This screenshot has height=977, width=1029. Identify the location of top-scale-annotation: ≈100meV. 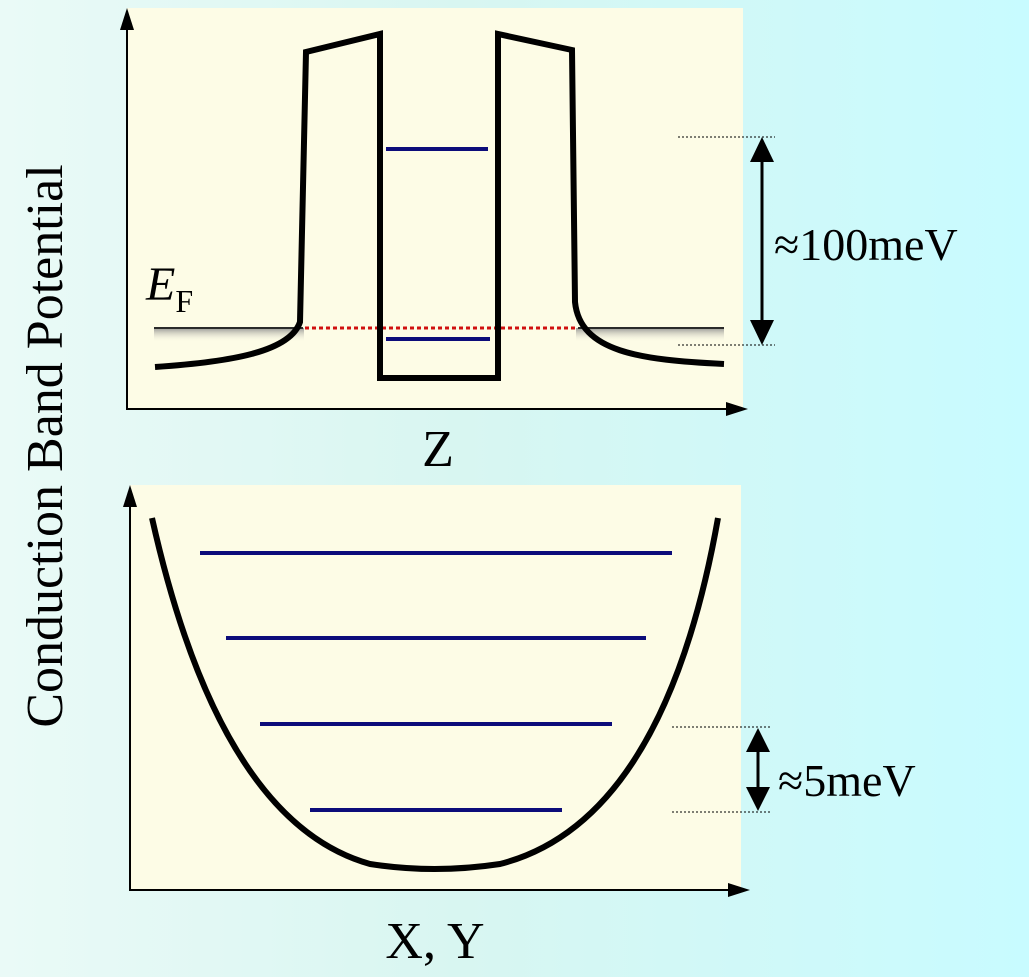
(866, 244).